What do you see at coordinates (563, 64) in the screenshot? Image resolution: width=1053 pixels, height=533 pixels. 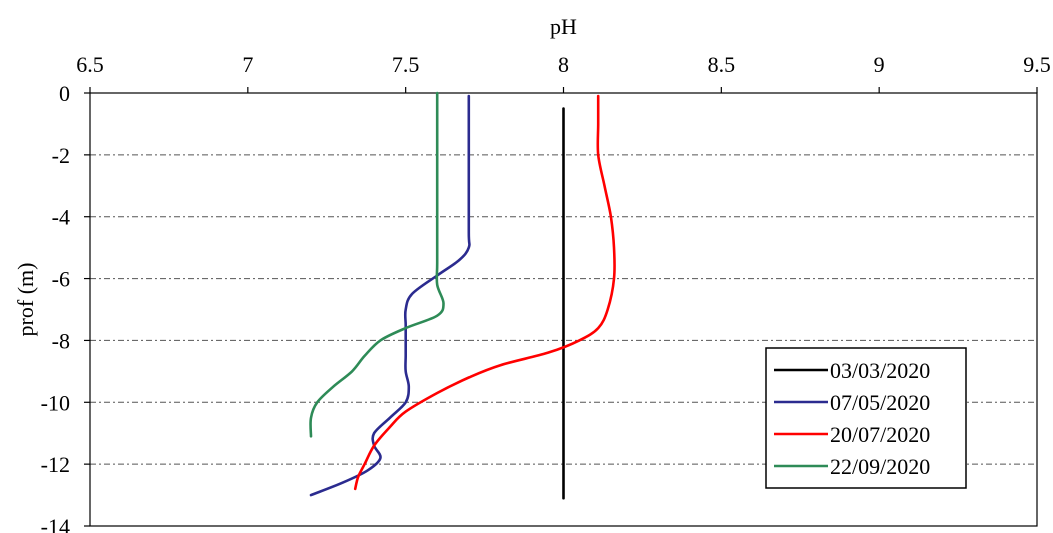 I see `x-tick-label: 8` at bounding box center [563, 64].